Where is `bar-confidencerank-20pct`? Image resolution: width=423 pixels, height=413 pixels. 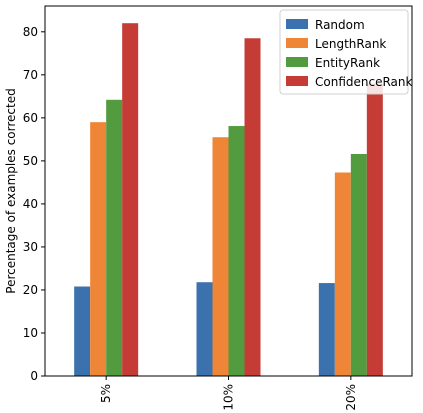 bar-confidencerank-20pct is located at coordinates (374, 229).